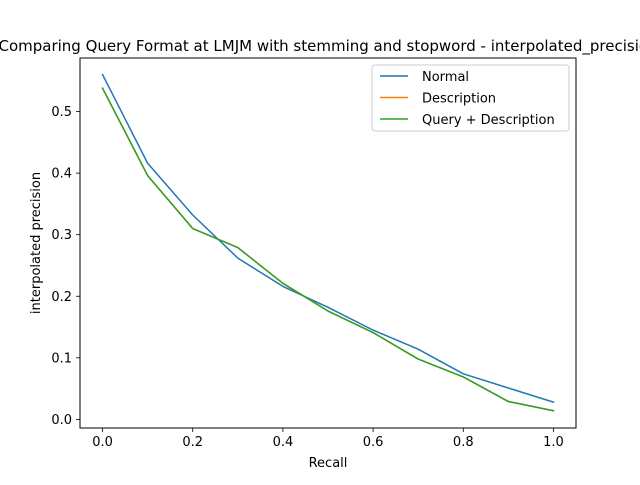  I want to click on x-tick-label: 0.0, so click(102, 442).